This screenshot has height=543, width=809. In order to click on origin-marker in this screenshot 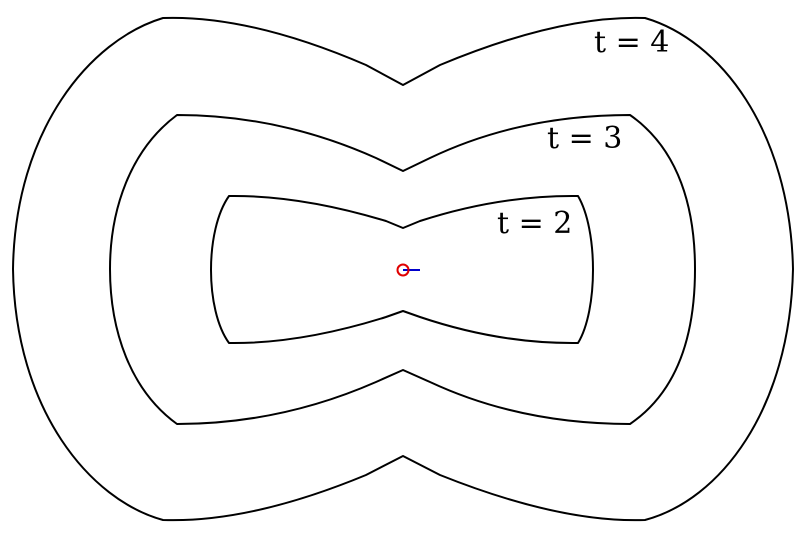, I will do `click(403, 270)`.